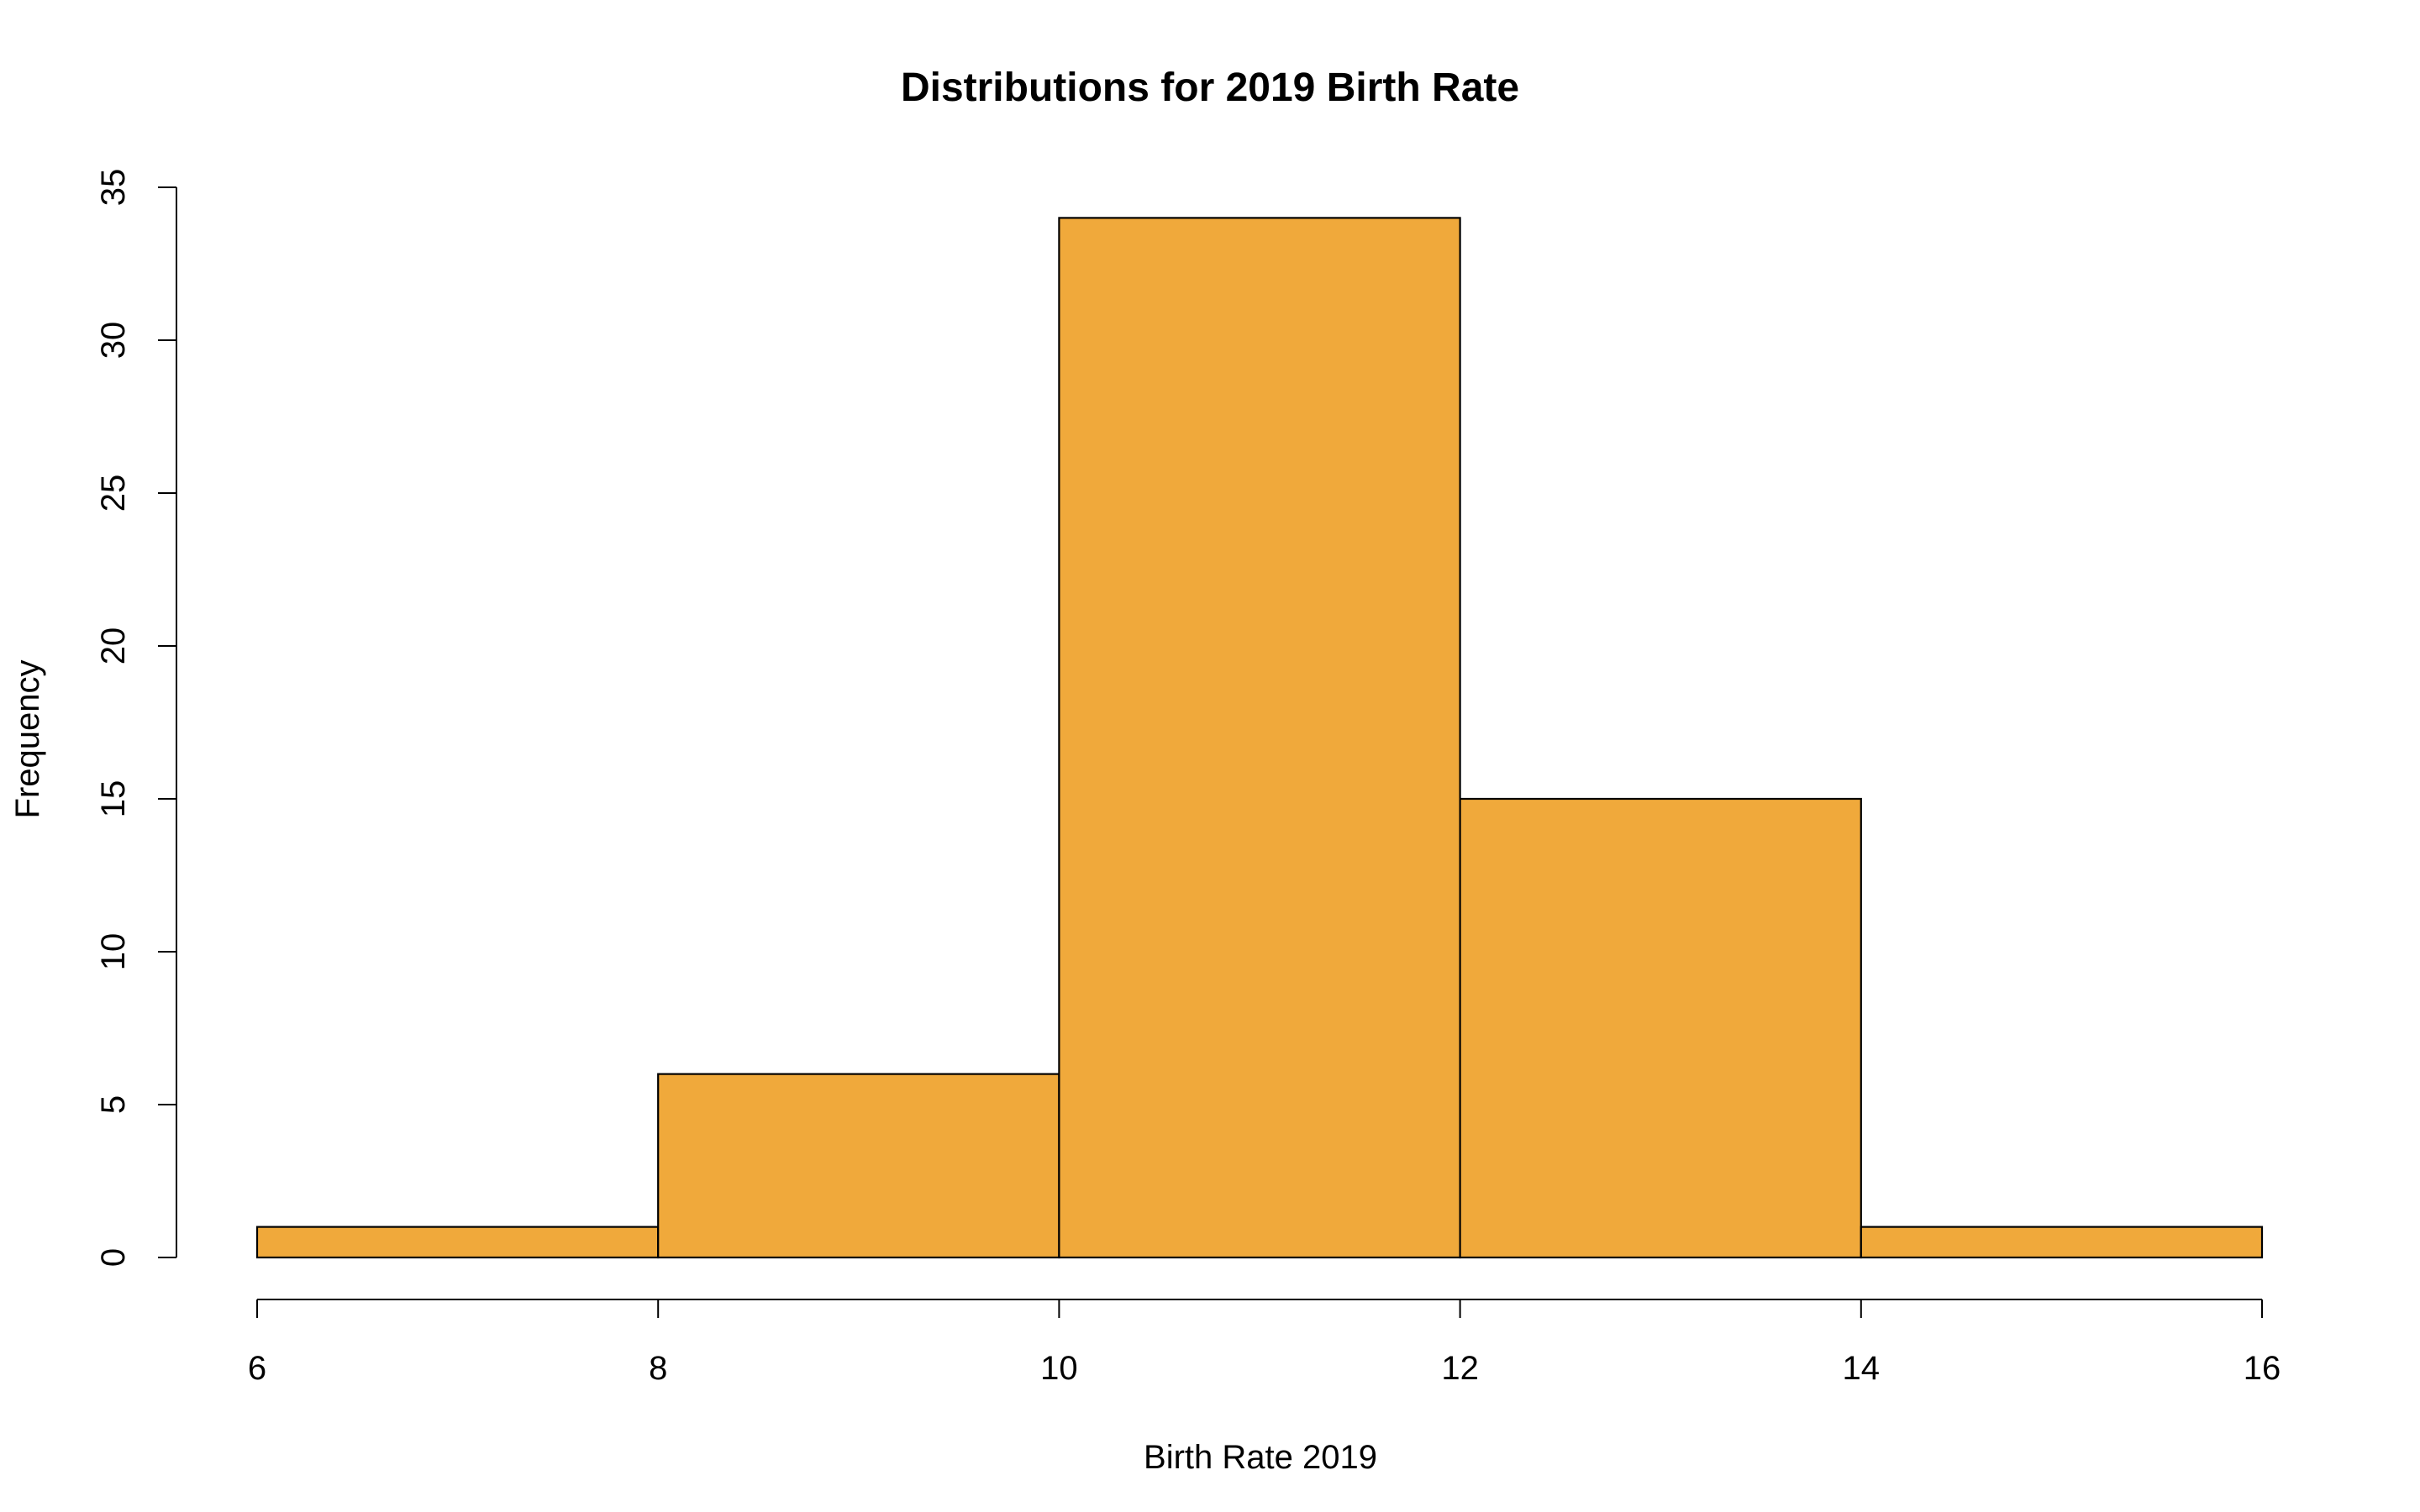 The width and height of the screenshot is (2420, 1512). What do you see at coordinates (1059, 1368) in the screenshot?
I see `x-tick-label-2: 10` at bounding box center [1059, 1368].